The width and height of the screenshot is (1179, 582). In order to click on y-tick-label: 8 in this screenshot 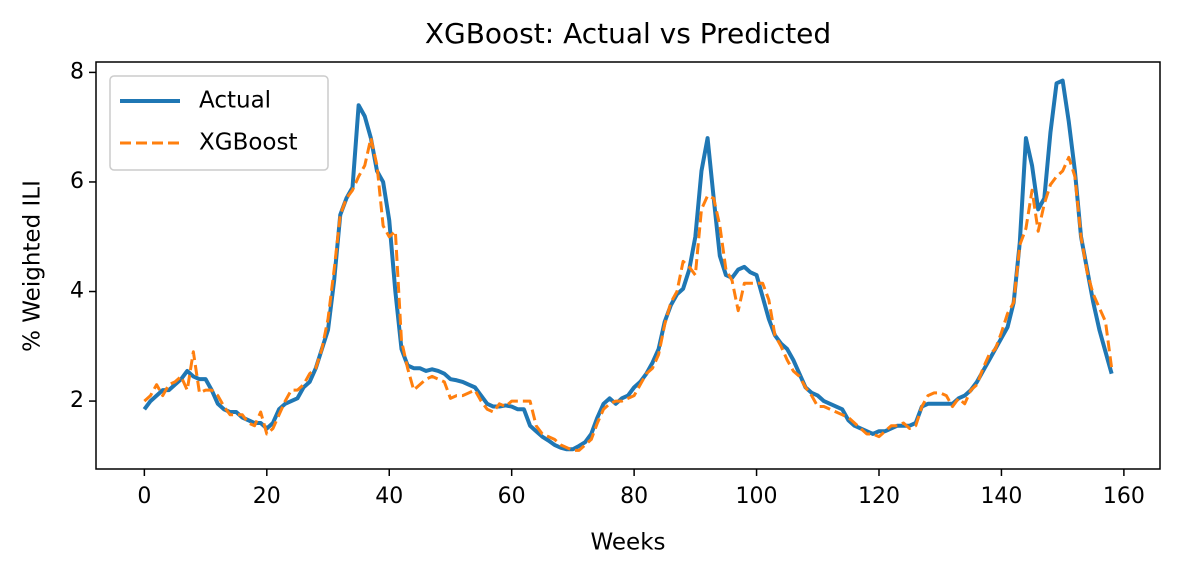, I will do `click(77, 71)`.